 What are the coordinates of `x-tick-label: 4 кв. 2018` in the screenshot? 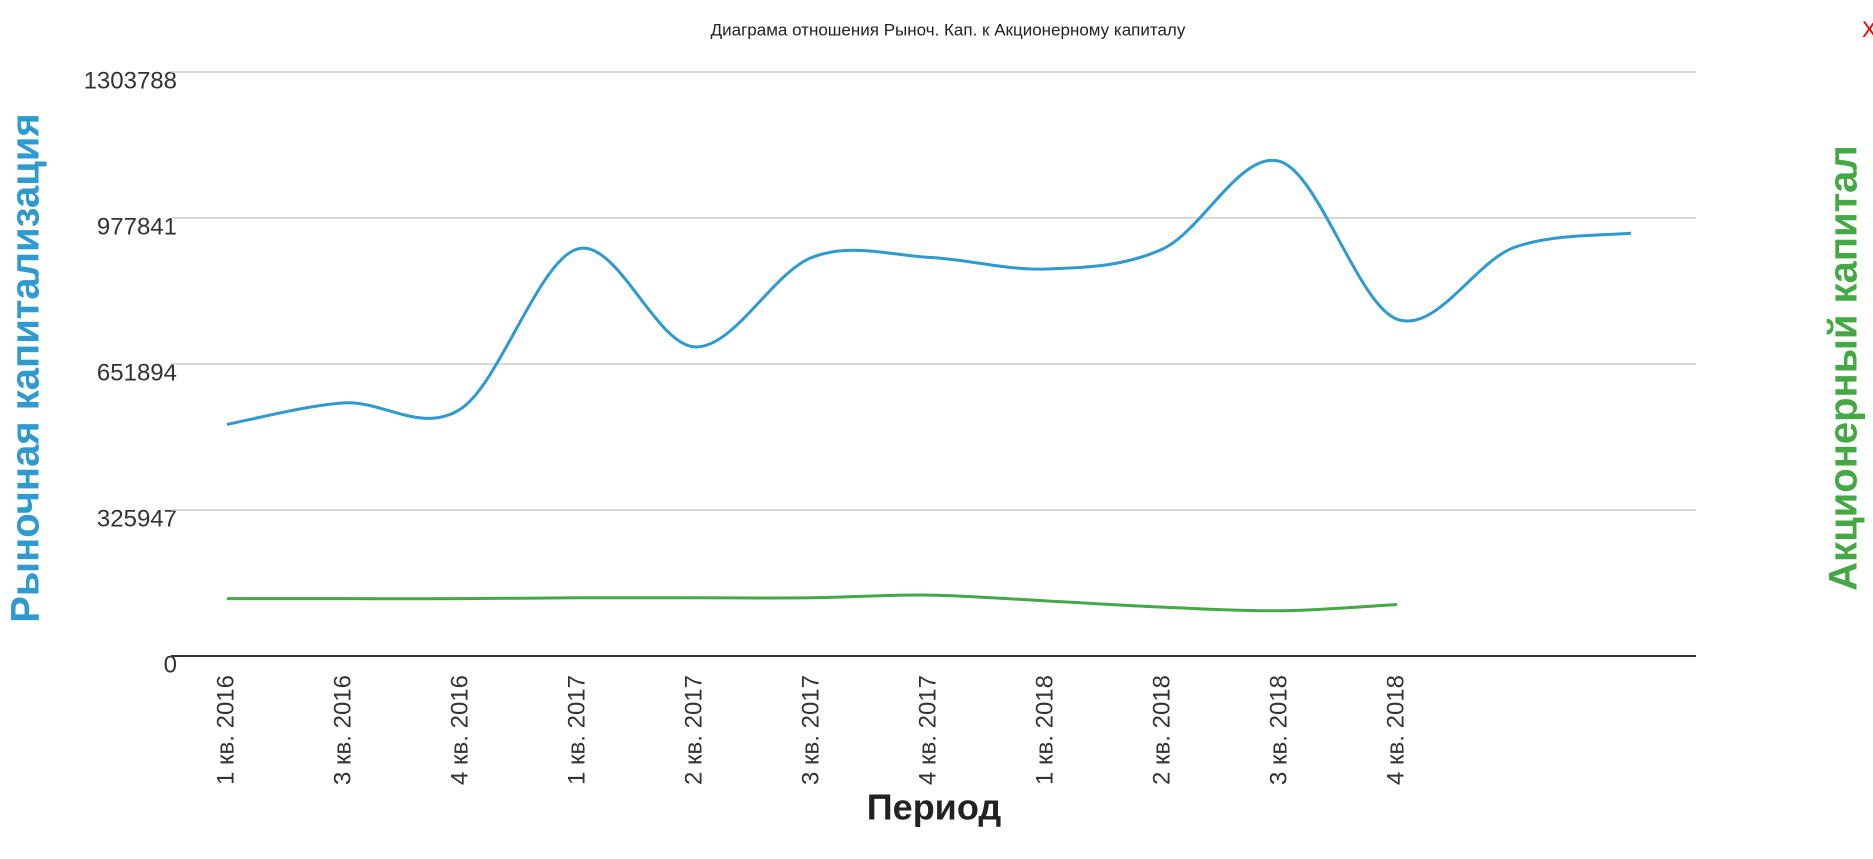 It's located at (1395, 730).